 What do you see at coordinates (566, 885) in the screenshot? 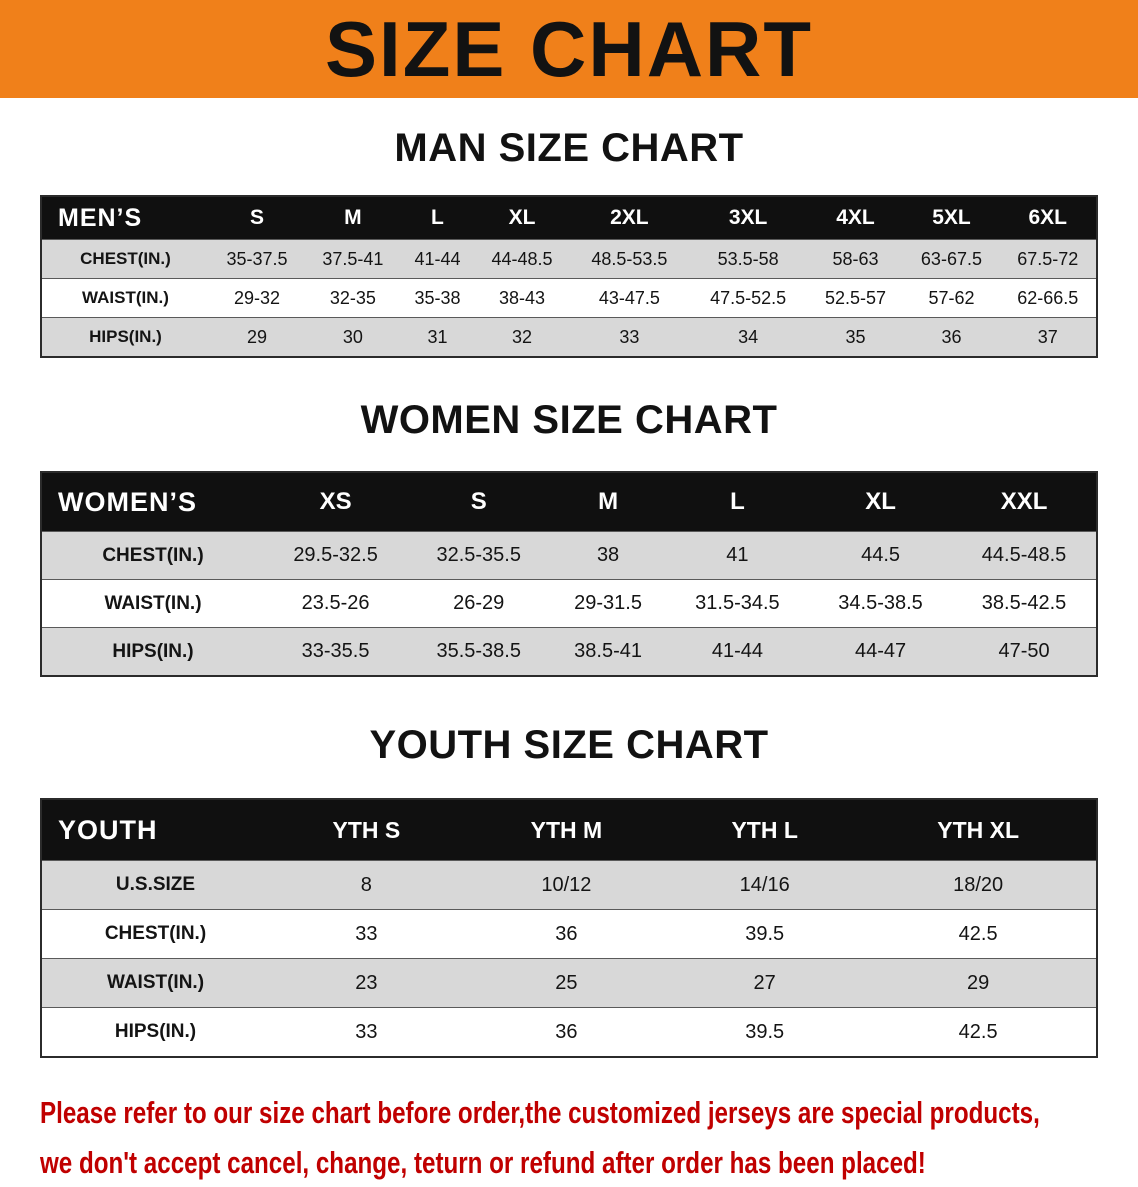
I see `size-value-cell: 10/12` at bounding box center [566, 885].